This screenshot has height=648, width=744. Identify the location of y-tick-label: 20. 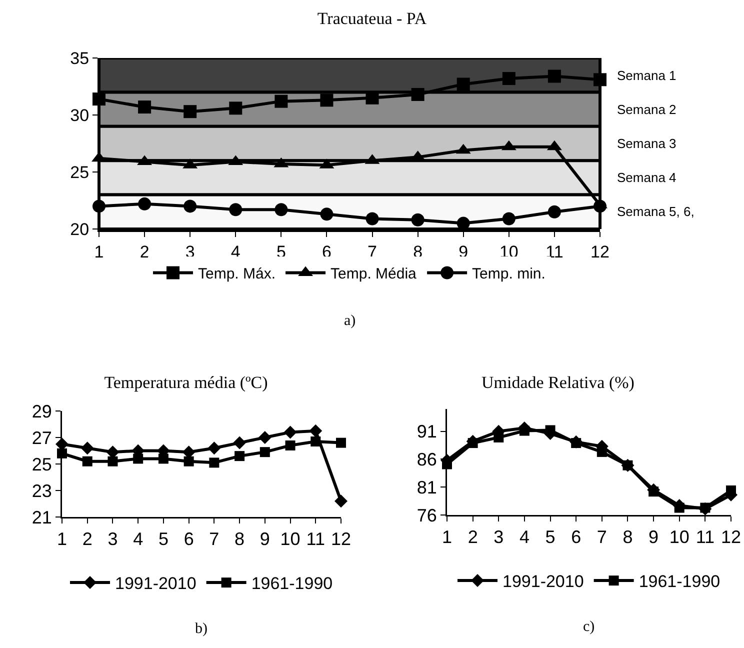
(80, 229).